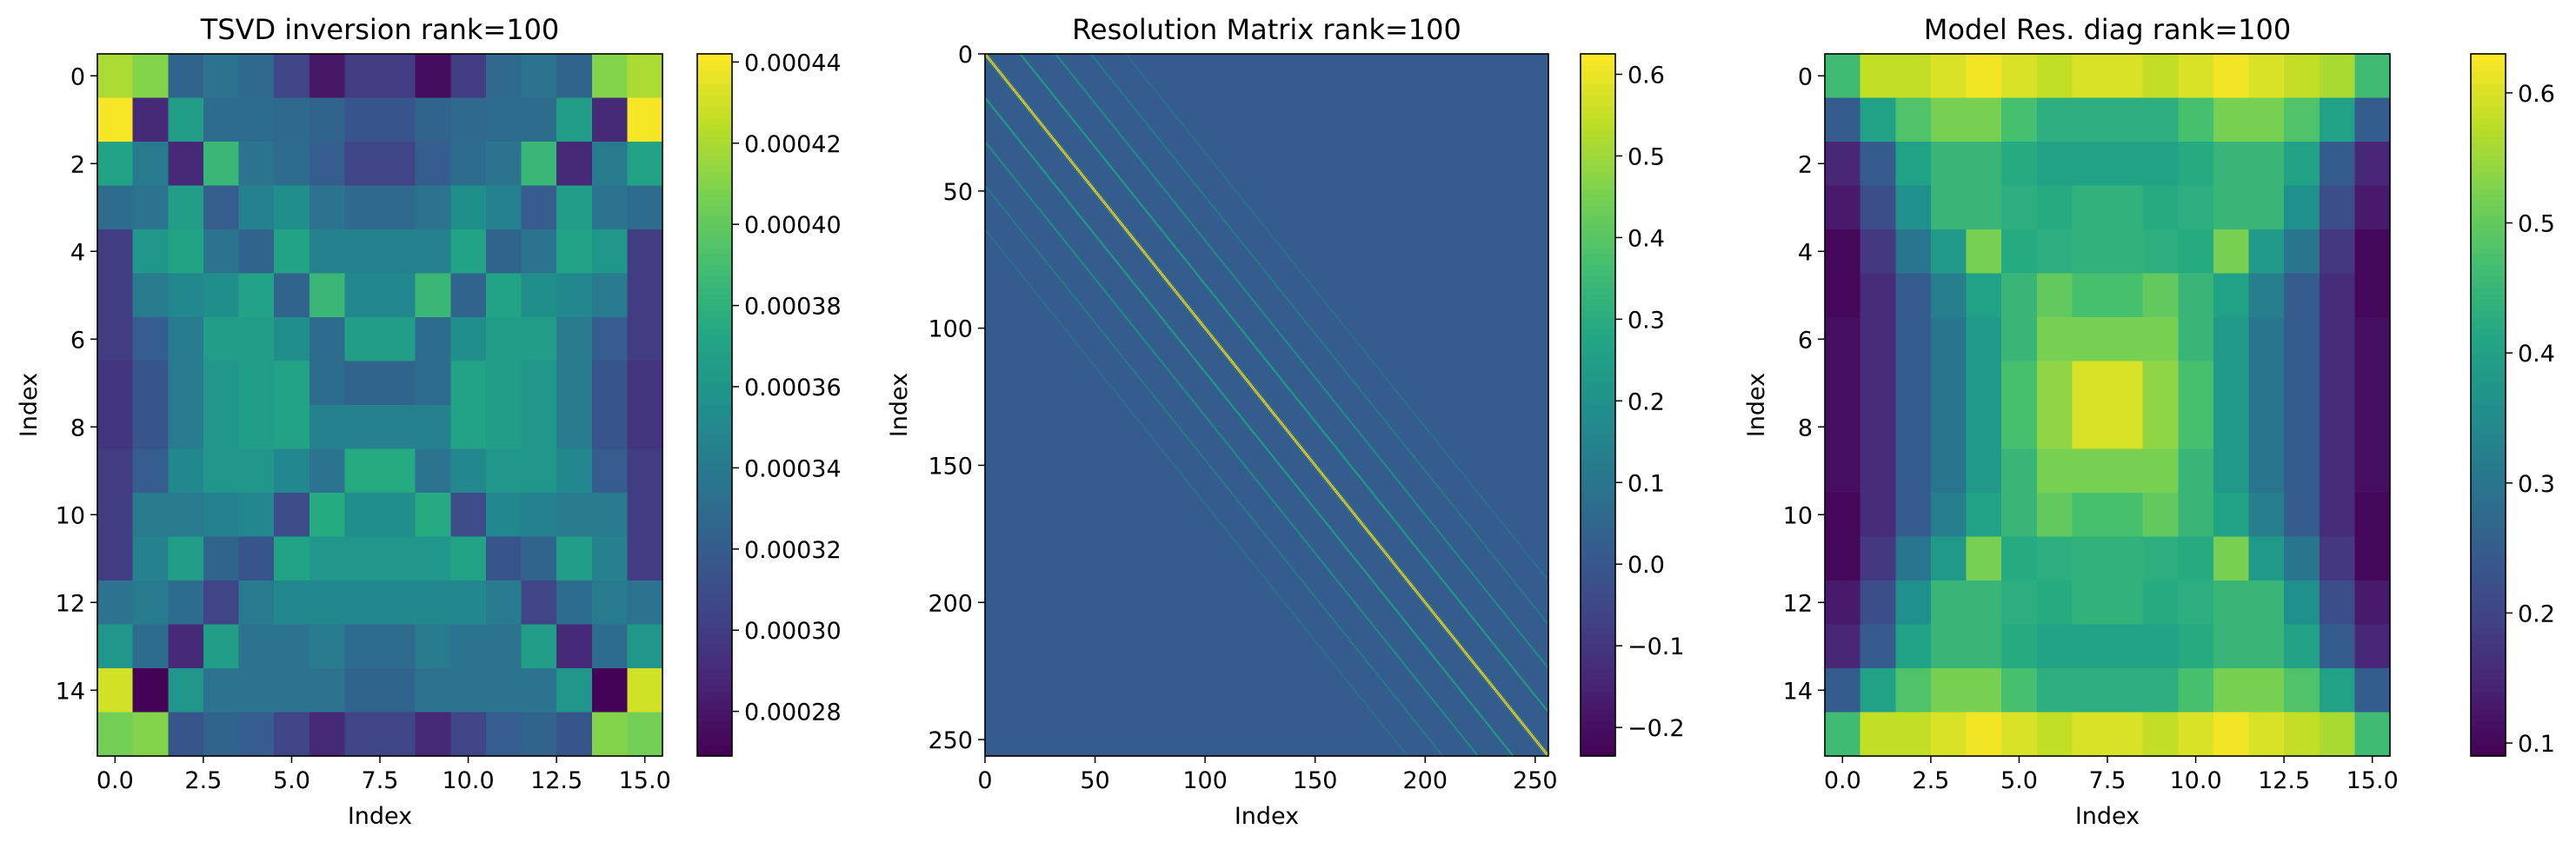  What do you see at coordinates (793, 144) in the screenshot?
I see `colorbar-tick-label: 0.00042` at bounding box center [793, 144].